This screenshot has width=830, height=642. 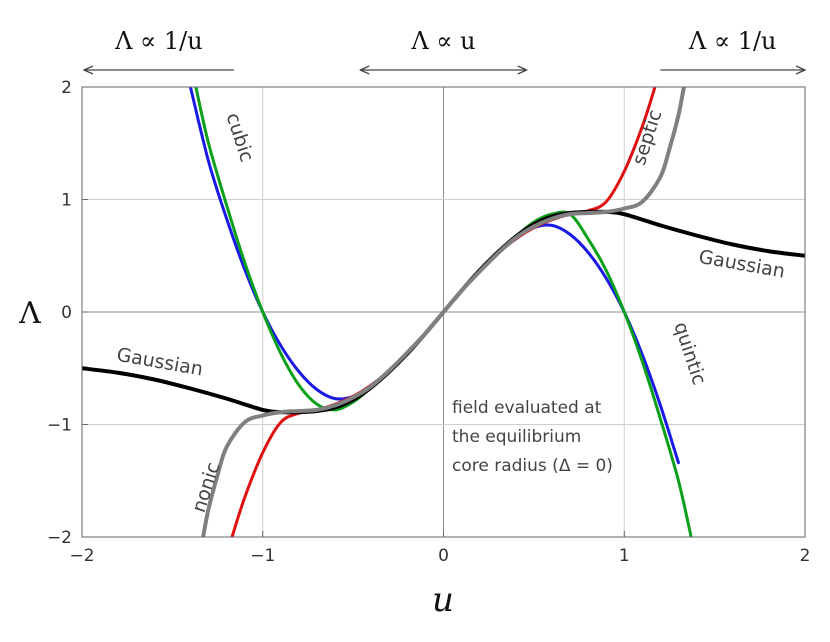 I want to click on x-tick-label-2: 0, so click(x=443, y=556).